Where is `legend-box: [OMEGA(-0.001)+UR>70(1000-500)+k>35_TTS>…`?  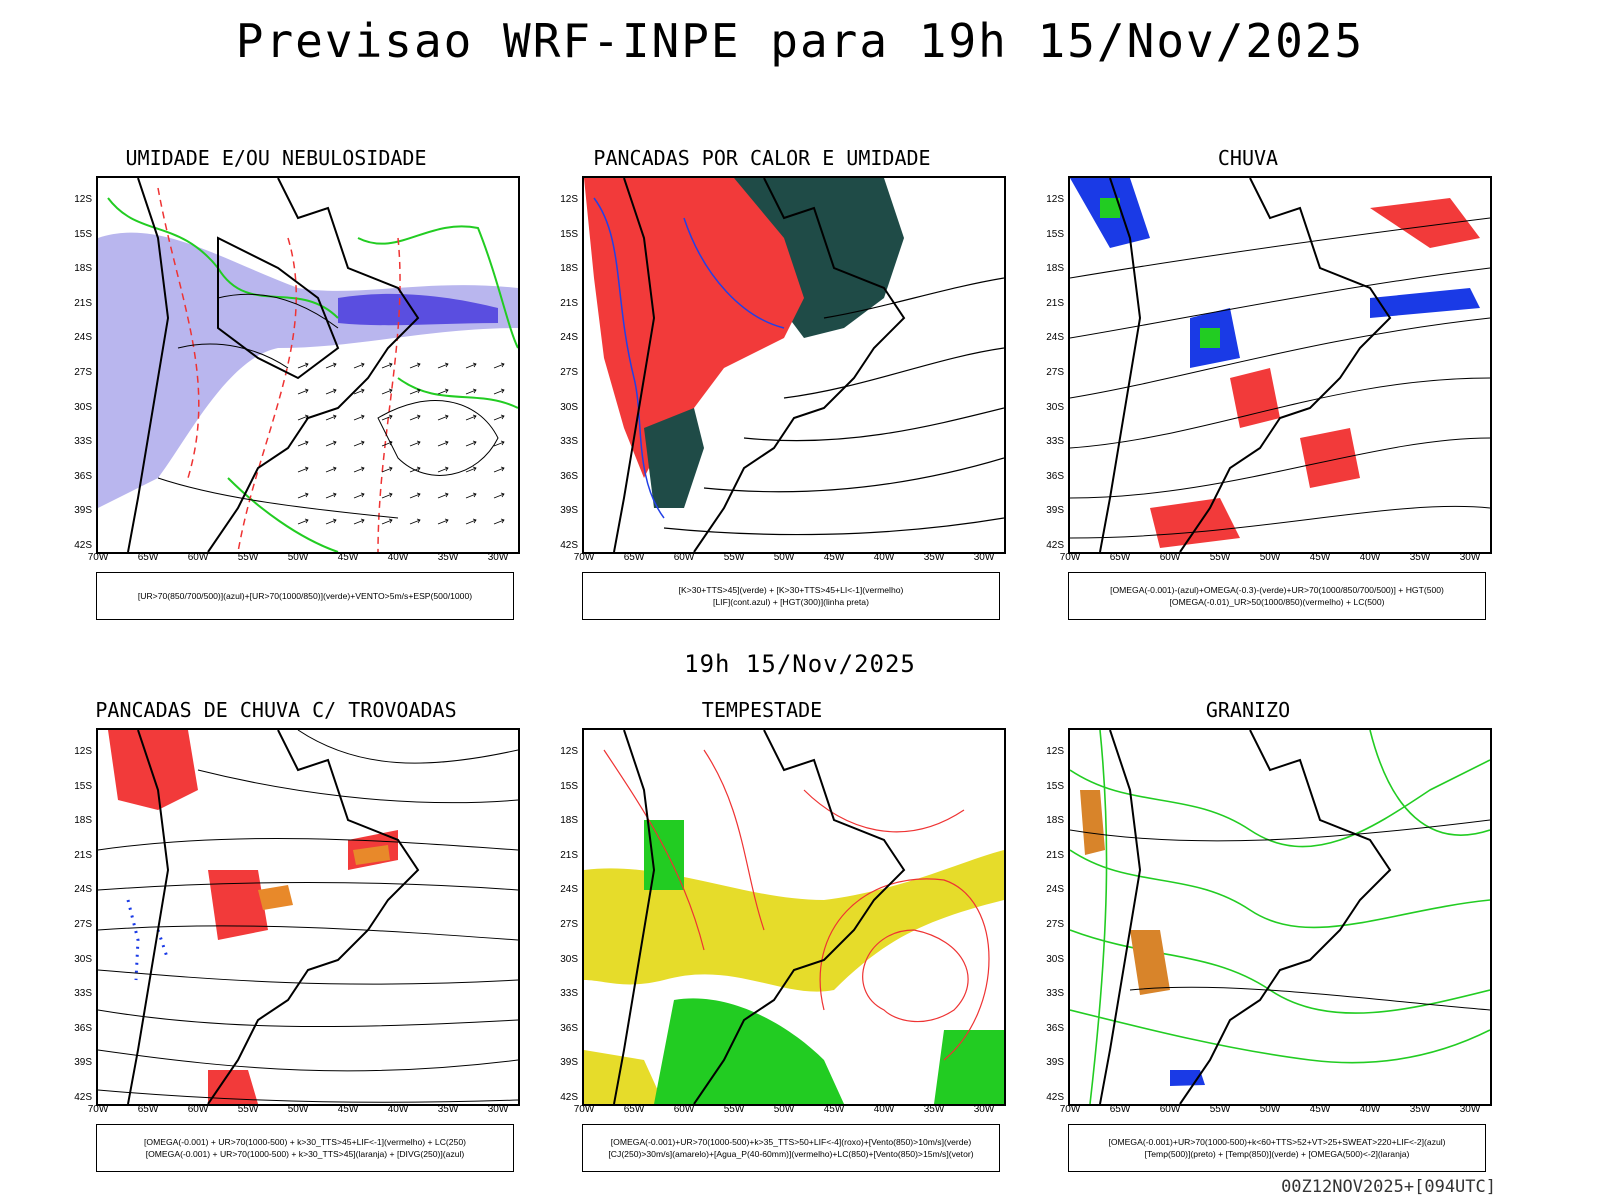
legend-box: [OMEGA(-0.001)+UR>70(1000-500)+k>35_TTS>… is located at coordinates (791, 1148).